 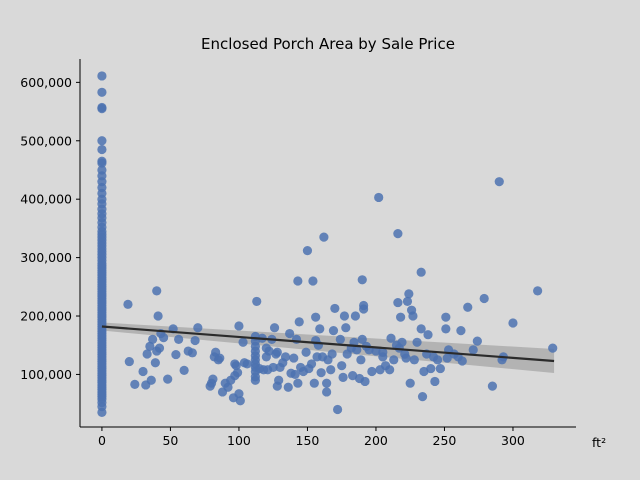 I want to click on y-tick-label: 300,000, so click(x=46, y=257).